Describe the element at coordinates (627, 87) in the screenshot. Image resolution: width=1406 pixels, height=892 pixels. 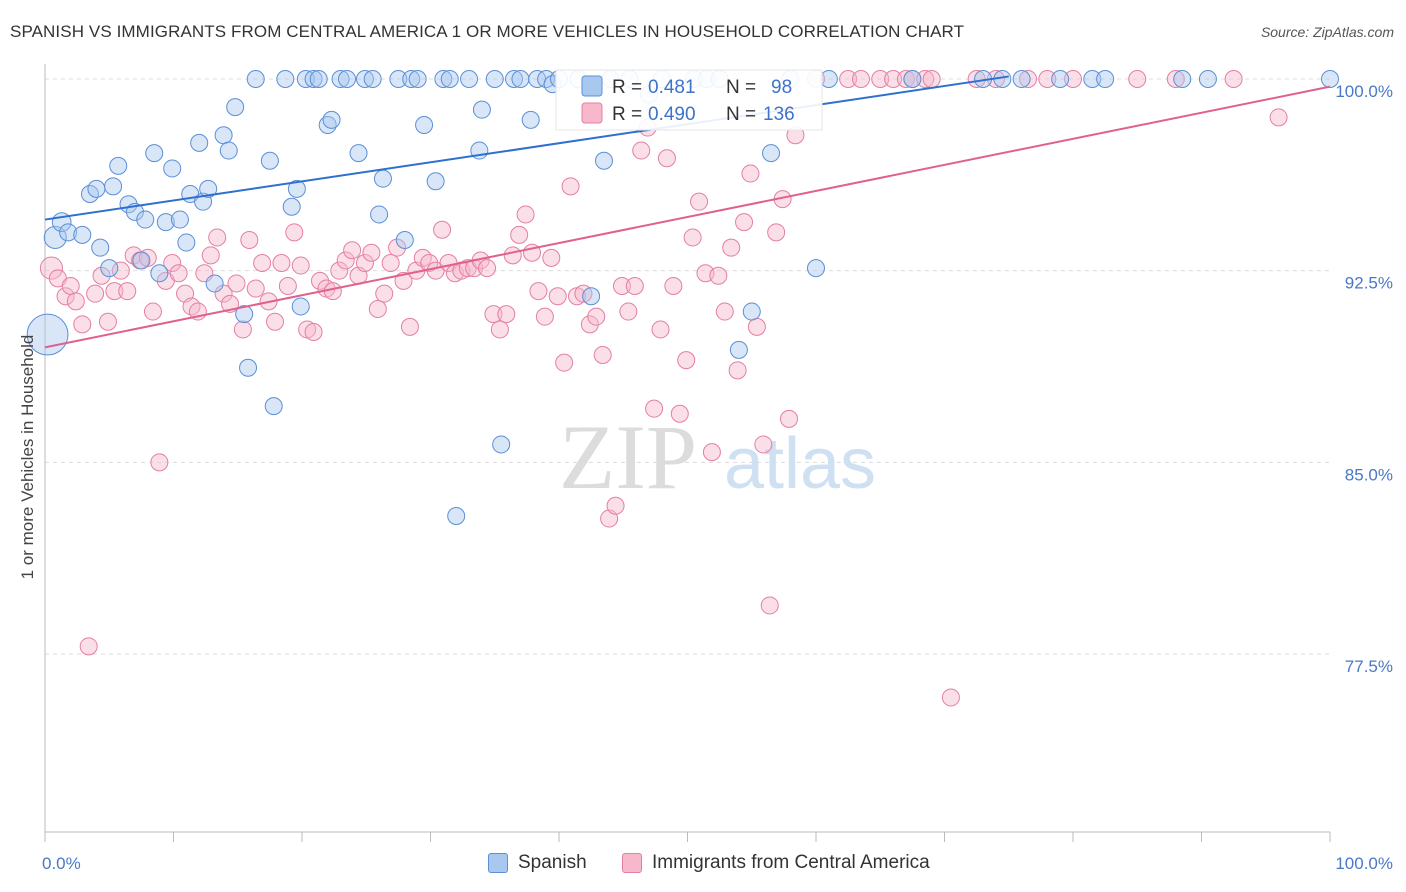
I see `stats-r-label-spanish: R =` at that location.